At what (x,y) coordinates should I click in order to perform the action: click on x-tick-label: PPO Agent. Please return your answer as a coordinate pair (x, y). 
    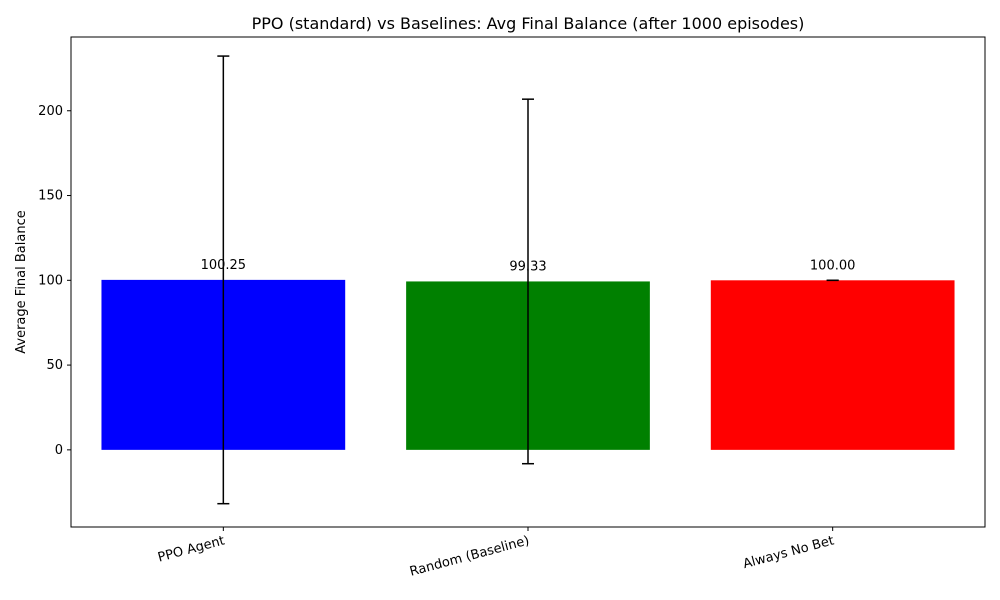
    Looking at the image, I should click on (191, 549).